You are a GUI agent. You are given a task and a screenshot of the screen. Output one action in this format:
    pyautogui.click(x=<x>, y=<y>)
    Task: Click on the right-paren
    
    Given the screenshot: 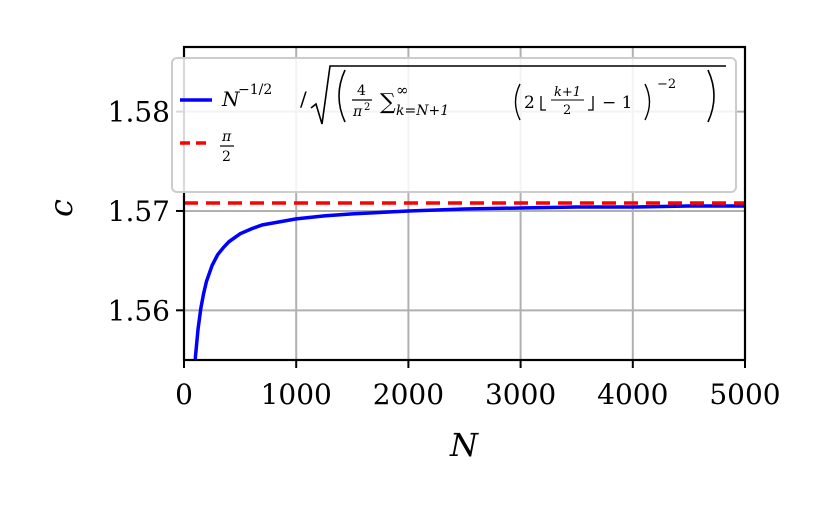 What is the action you would take?
    pyautogui.click(x=711, y=96)
    